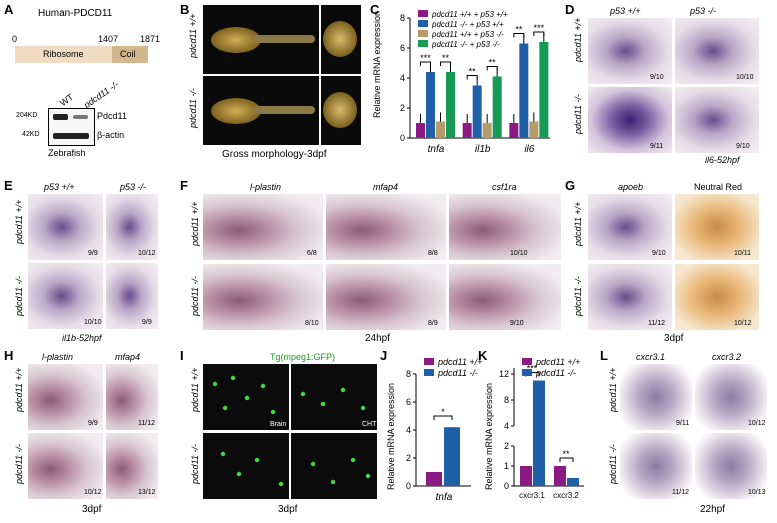 This screenshot has width=777, height=523. I want to click on h-count-3: 10/12, so click(93, 492).